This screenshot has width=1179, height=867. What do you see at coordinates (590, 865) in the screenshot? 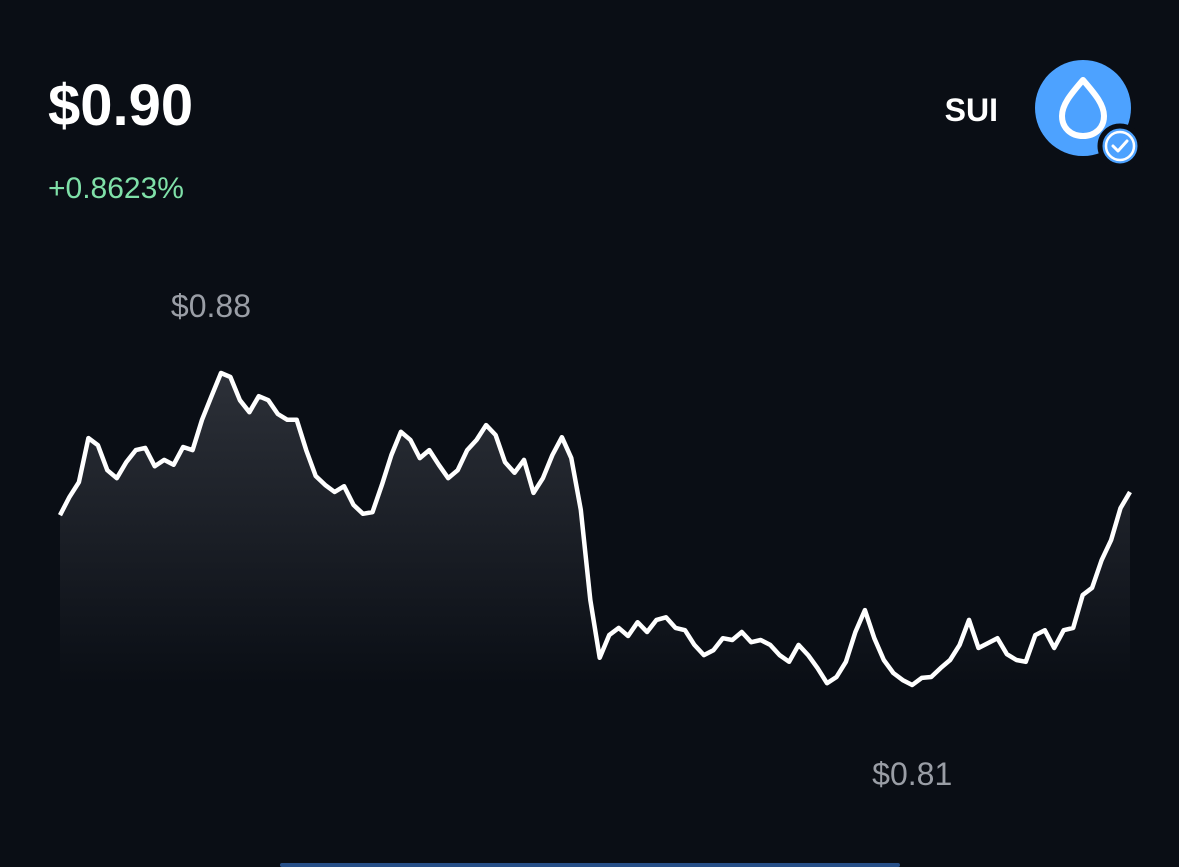
I see `bottom-bar` at bounding box center [590, 865].